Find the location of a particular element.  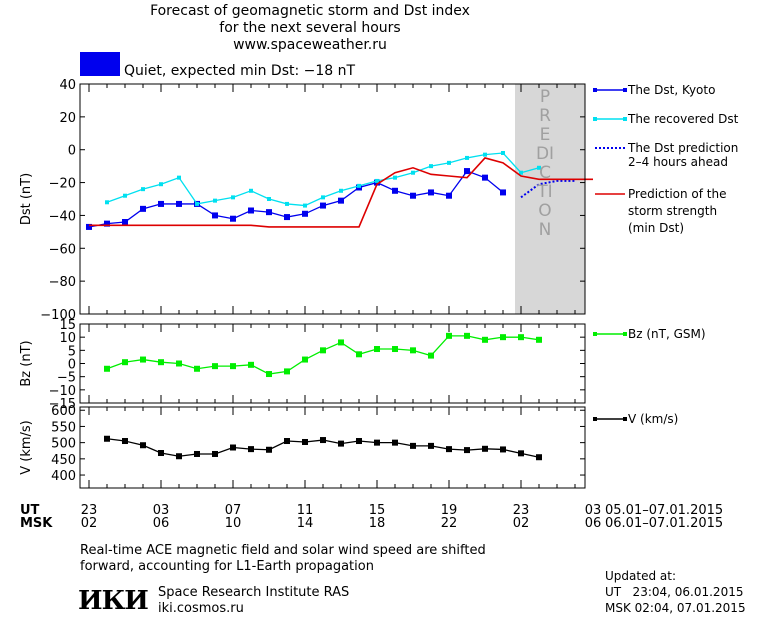

ut-tick-label: 19 is located at coordinates (449, 510).